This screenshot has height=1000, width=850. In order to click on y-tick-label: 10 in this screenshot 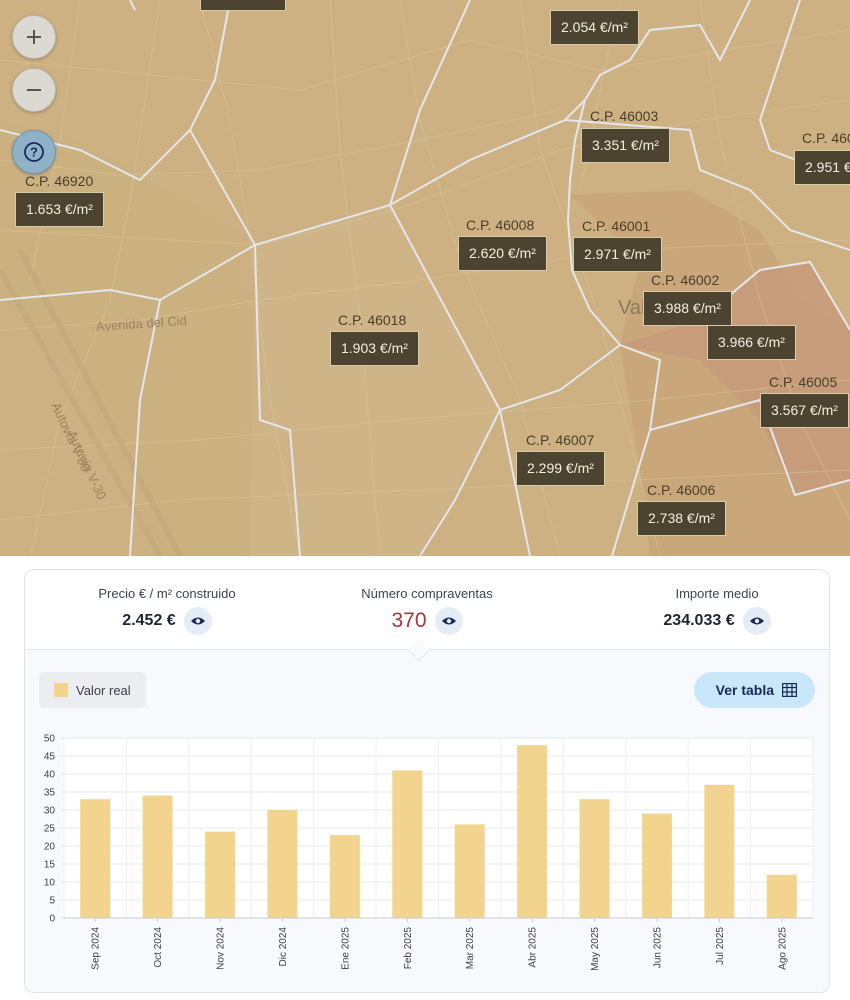, I will do `click(50, 883)`.